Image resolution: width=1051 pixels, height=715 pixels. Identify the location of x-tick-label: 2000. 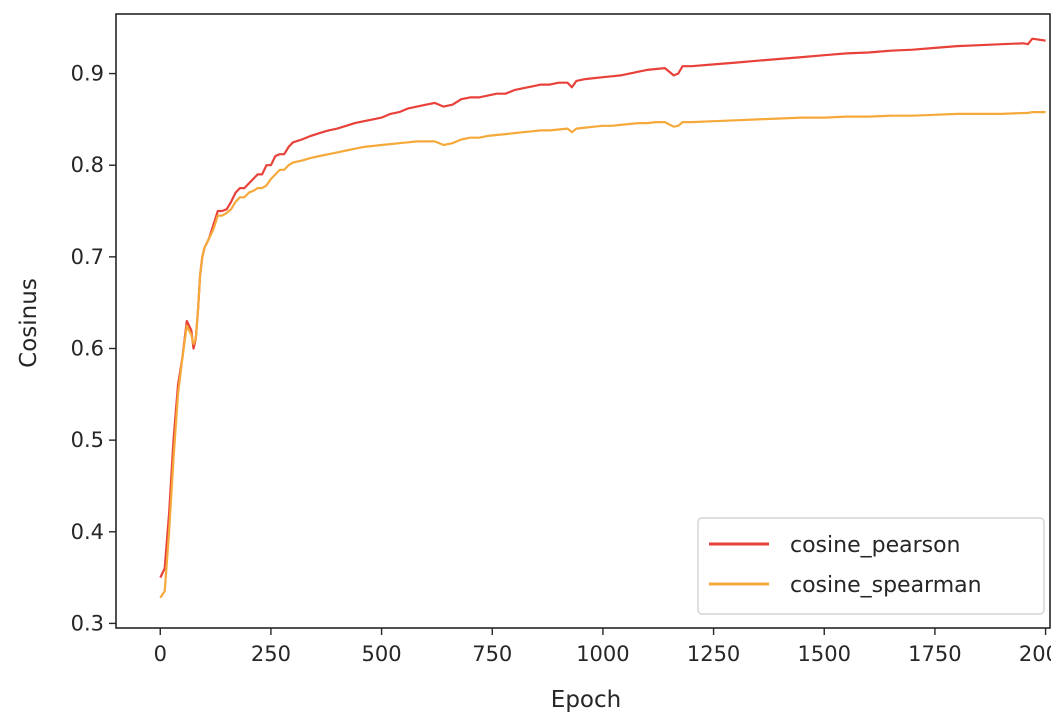
(1035, 654).